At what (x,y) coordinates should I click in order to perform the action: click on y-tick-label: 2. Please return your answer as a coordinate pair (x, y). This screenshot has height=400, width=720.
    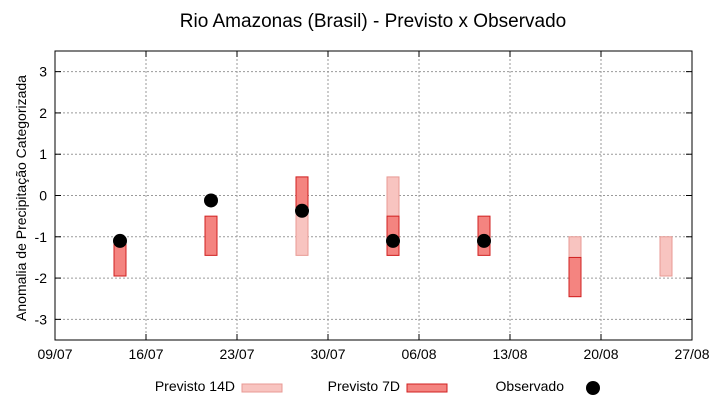
    Looking at the image, I should click on (43, 113).